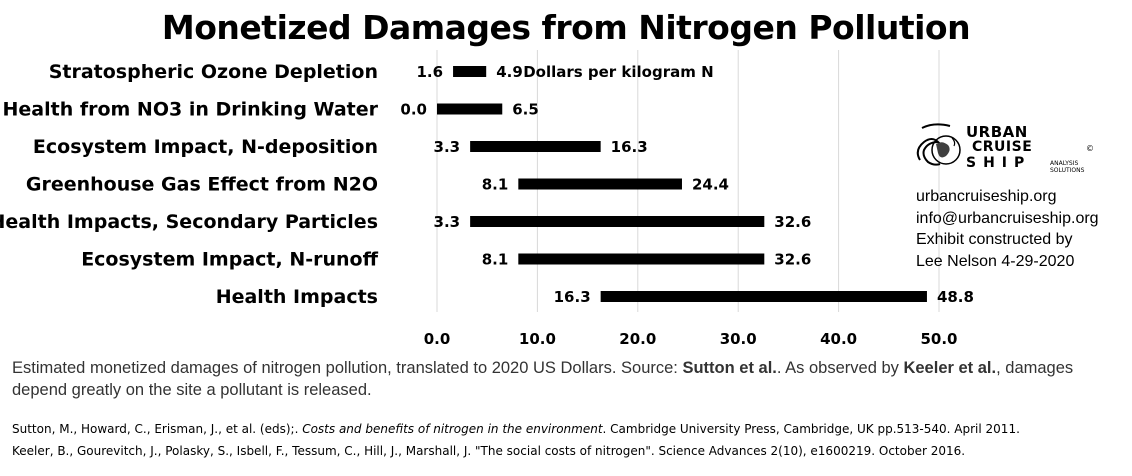 This screenshot has height=476, width=1132. What do you see at coordinates (994, 239) in the screenshot?
I see `credit-line-1: Exhibit constructed by` at bounding box center [994, 239].